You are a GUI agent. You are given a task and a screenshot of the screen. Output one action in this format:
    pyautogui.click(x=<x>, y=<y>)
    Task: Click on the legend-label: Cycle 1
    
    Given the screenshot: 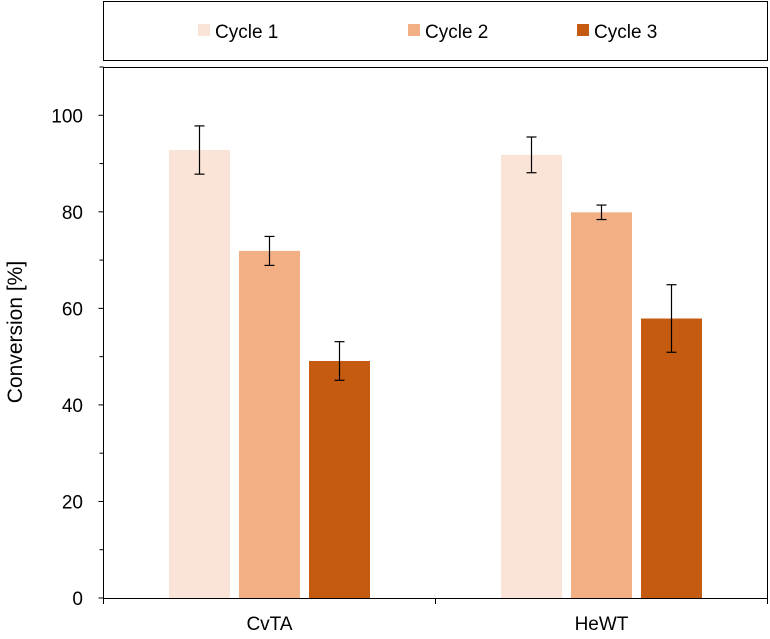 What is the action you would take?
    pyautogui.click(x=246, y=32)
    